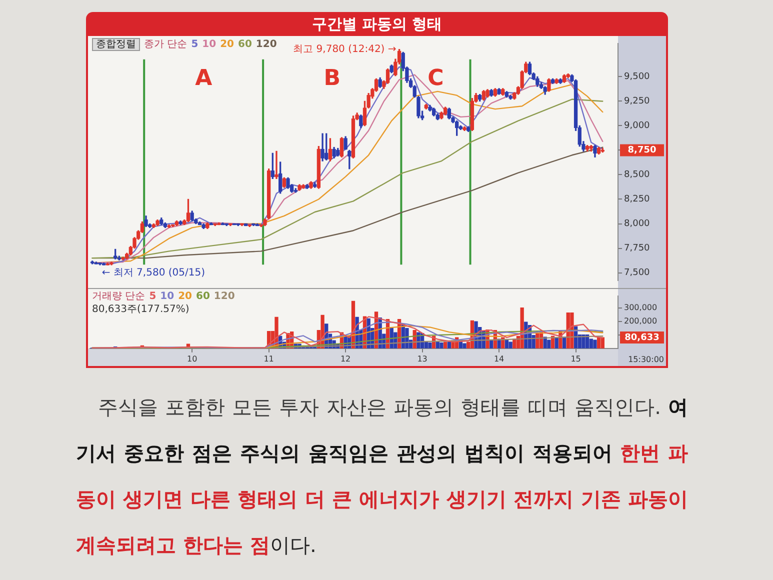 The image size is (773, 580). I want to click on x-tick-label: 15, so click(575, 359).